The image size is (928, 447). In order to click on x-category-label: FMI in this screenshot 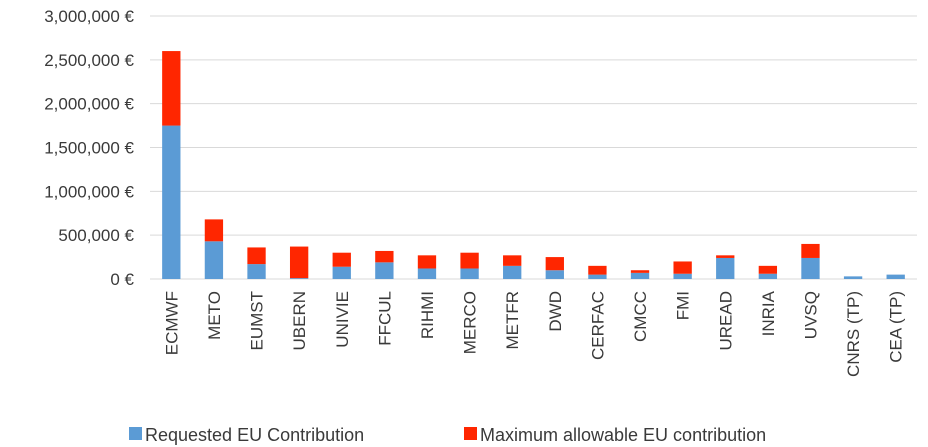, I will do `click(683, 305)`.